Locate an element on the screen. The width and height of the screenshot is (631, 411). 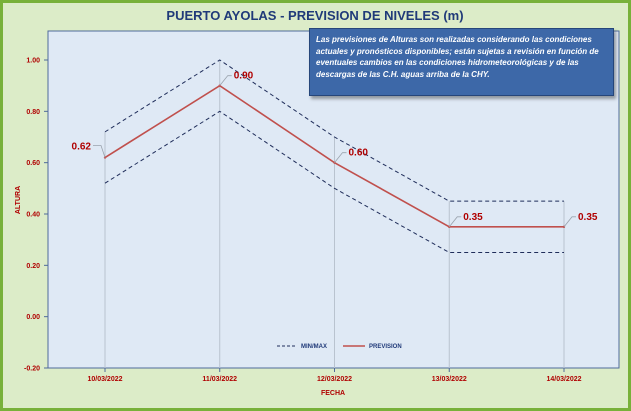
y-tick-label: 0.60 is located at coordinates (33, 163).